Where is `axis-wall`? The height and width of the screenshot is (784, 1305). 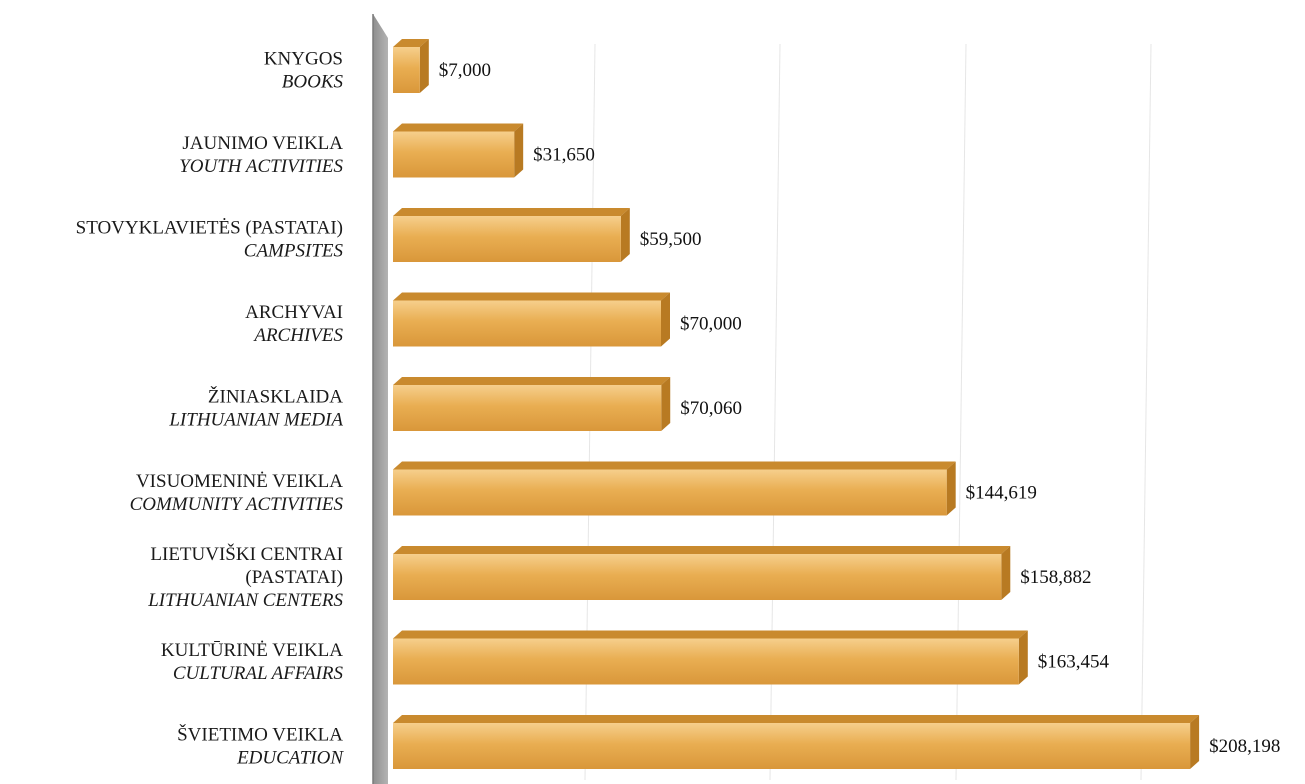
axis-wall is located at coordinates (380, 399).